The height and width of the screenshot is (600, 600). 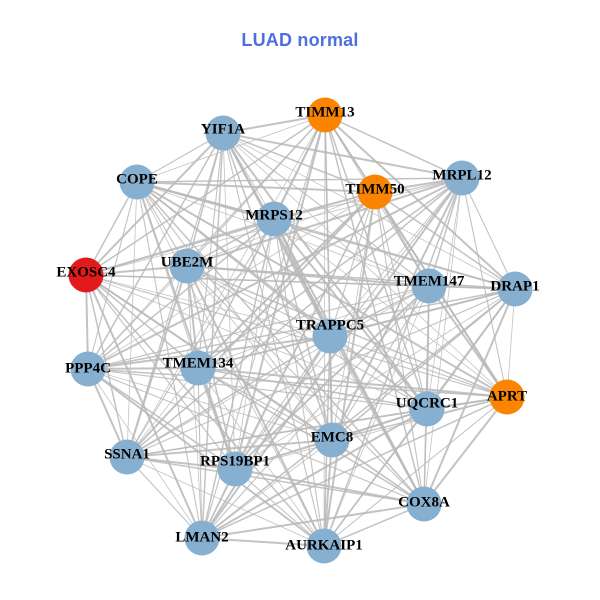 I want to click on node-lman2, so click(x=202, y=538).